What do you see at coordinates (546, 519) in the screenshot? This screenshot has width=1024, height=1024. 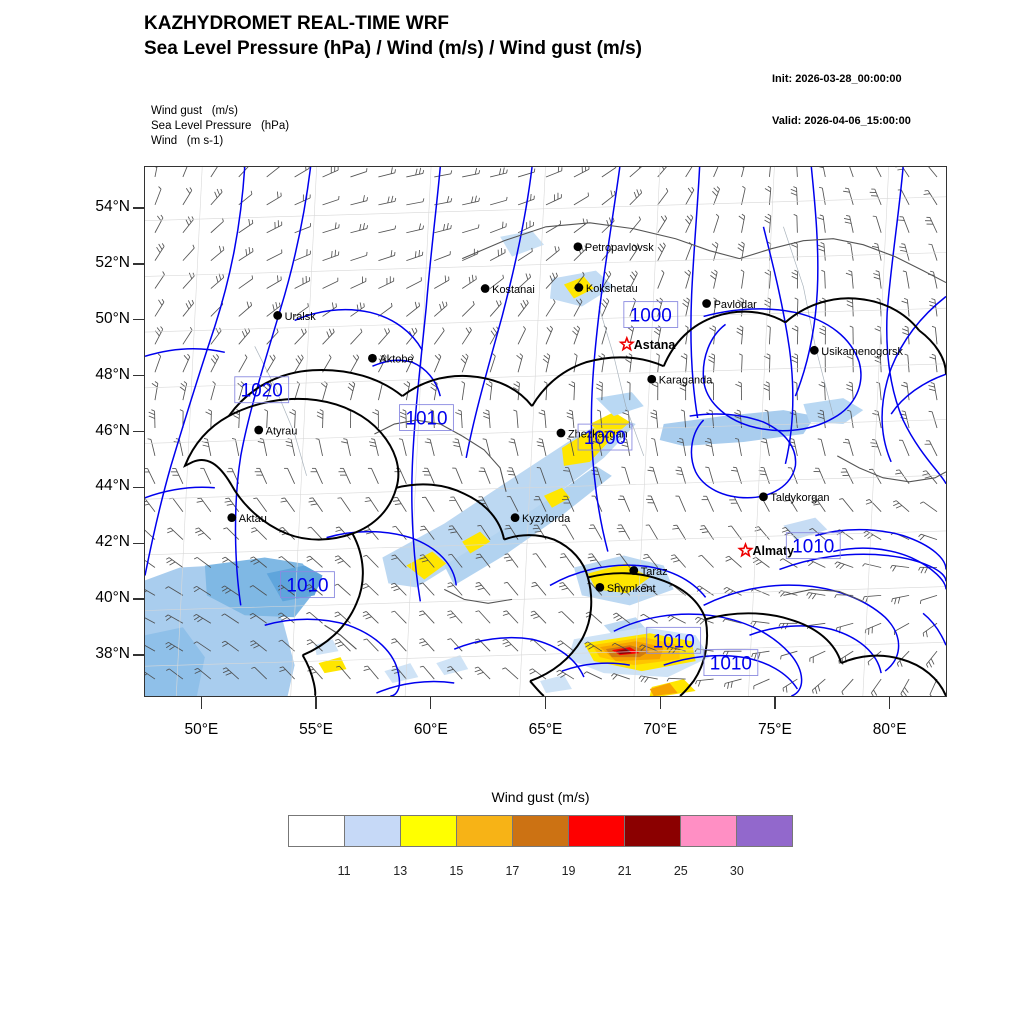 I see `city-label: Kyzylorda` at bounding box center [546, 519].